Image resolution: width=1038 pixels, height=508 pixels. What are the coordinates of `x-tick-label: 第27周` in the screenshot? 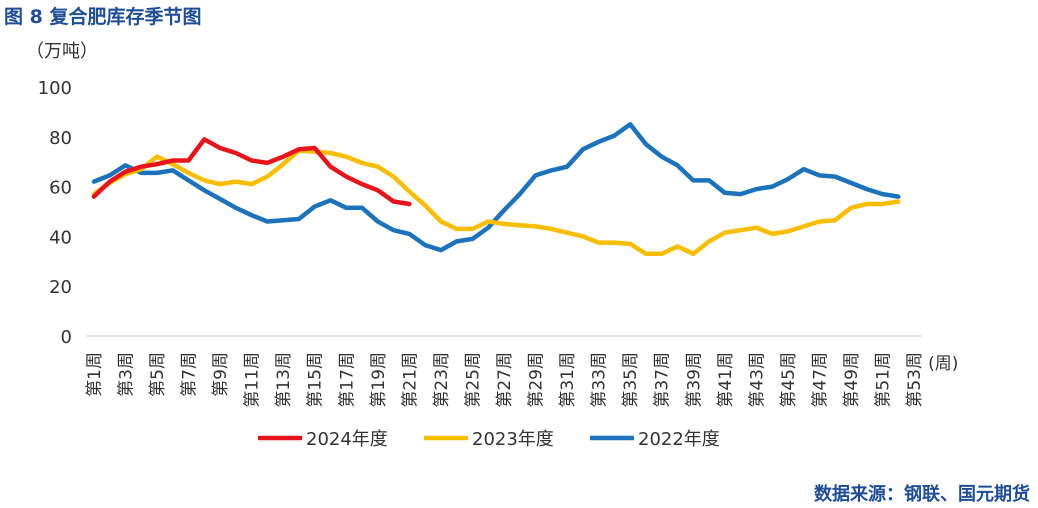 It's located at (505, 380).